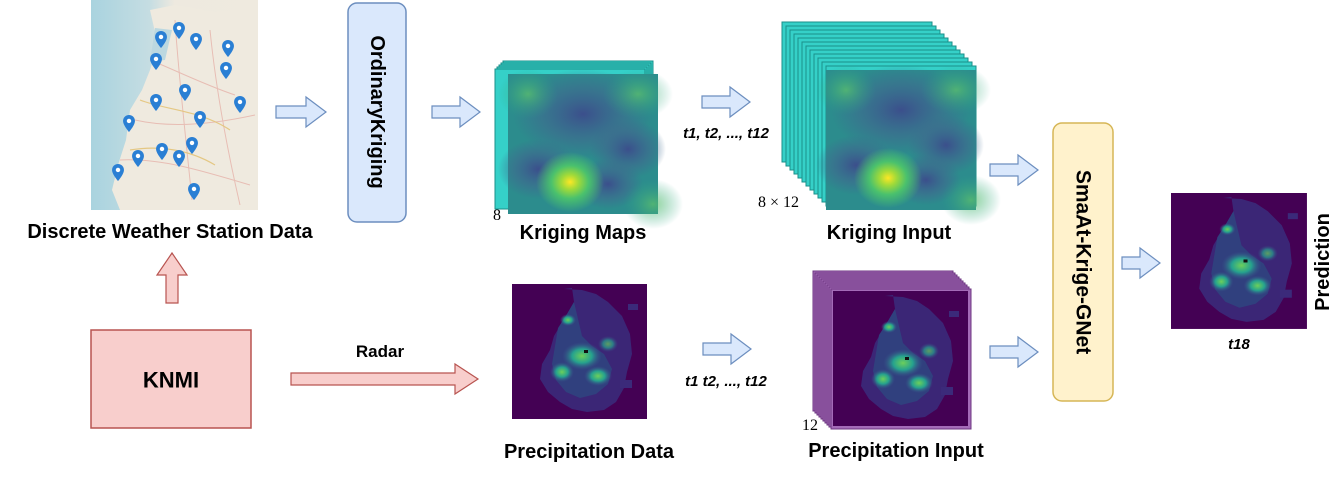 Image resolution: width=1343 pixels, height=486 pixels. Describe the element at coordinates (301, 112) in the screenshot. I see `arrow-map-to-kriging` at that location.